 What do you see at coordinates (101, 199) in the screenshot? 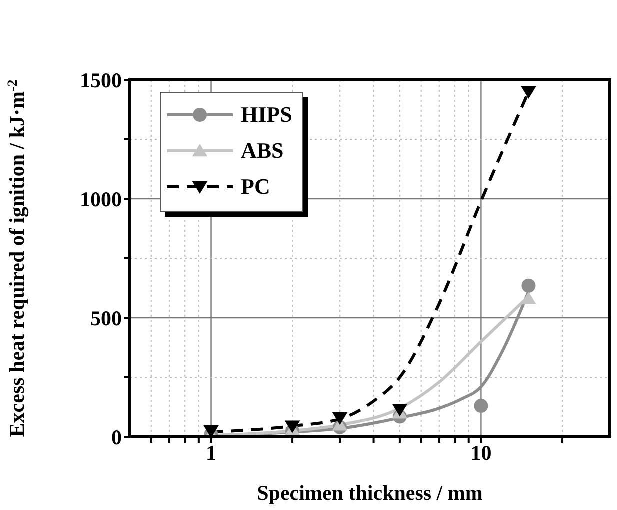
I see `y-tick-label: 1000` at bounding box center [101, 199].